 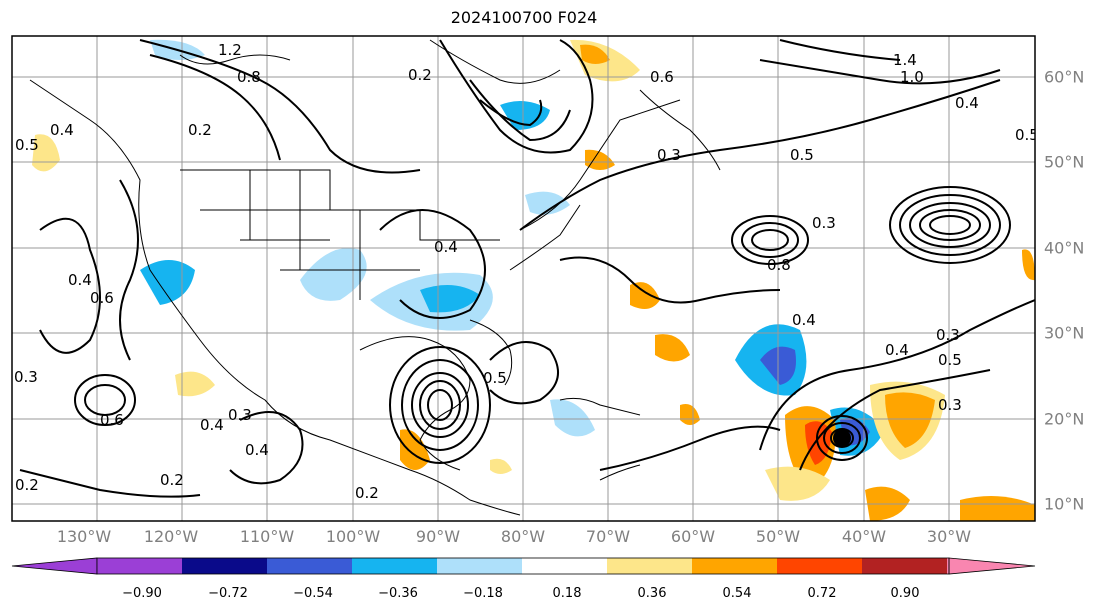 What do you see at coordinates (608, 536) in the screenshot?
I see `longitude-label: 70°W` at bounding box center [608, 536].